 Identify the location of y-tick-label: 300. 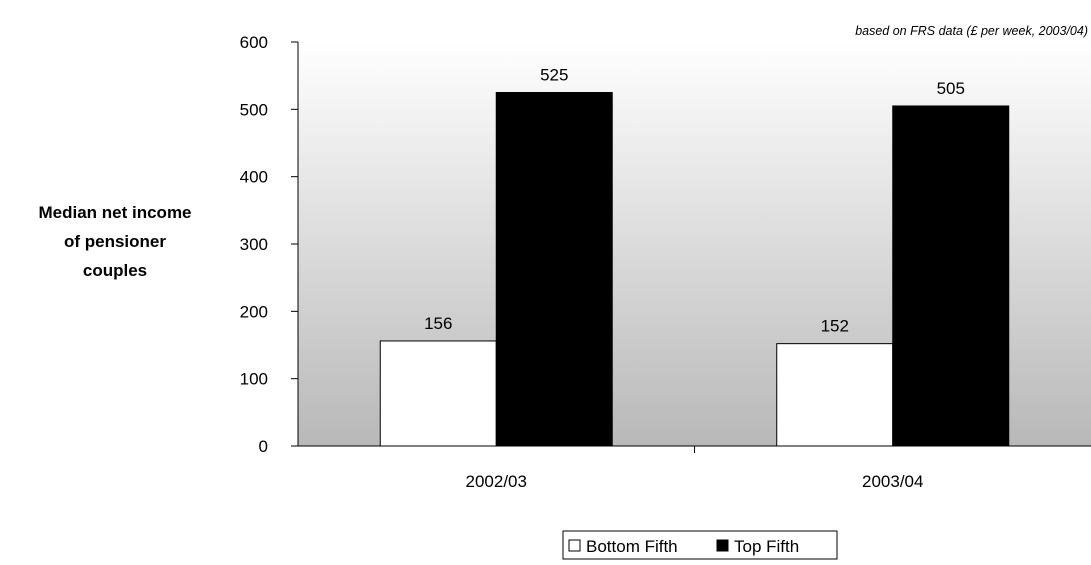
(254, 244).